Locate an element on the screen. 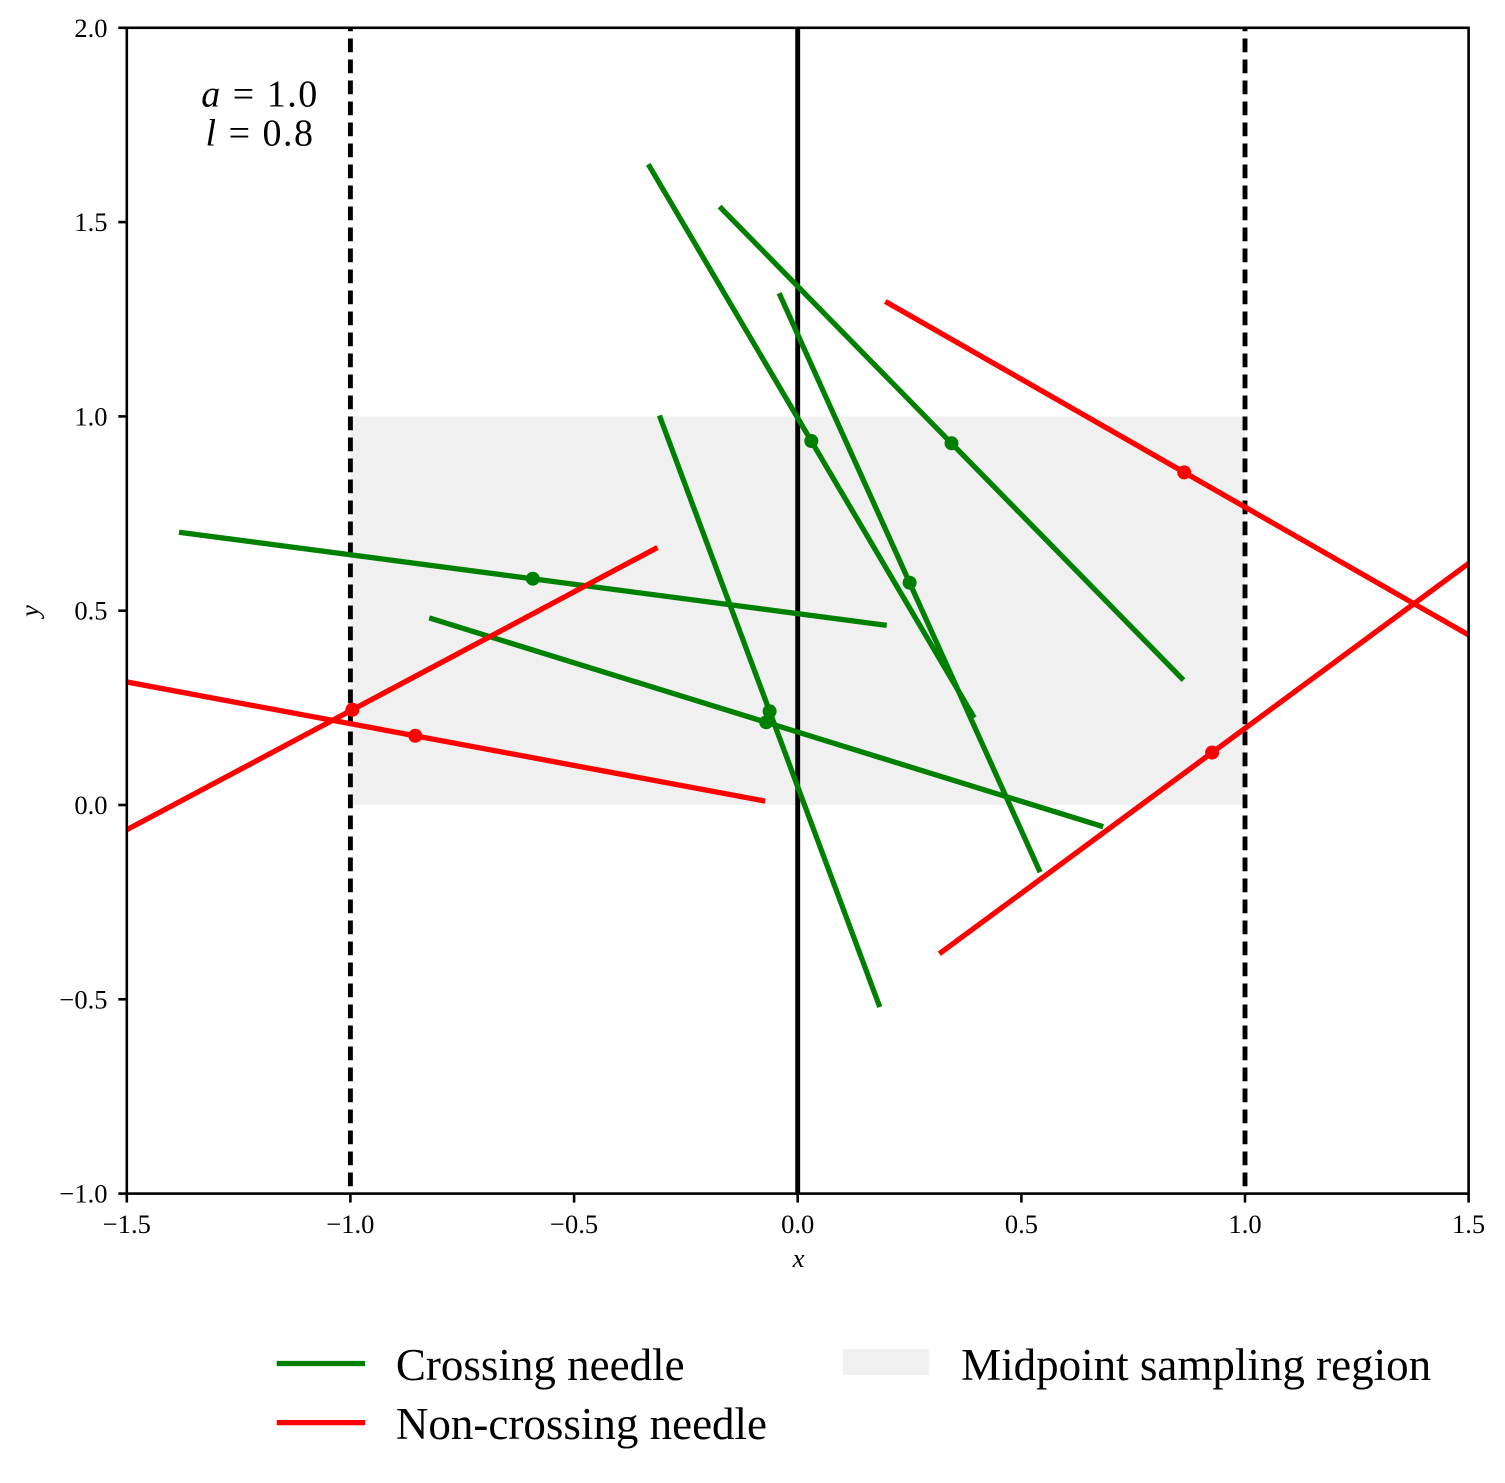 Image resolution: width=1505 pixels, height=1483 pixels. svg-text: −1.5 is located at coordinates (127, 1224).